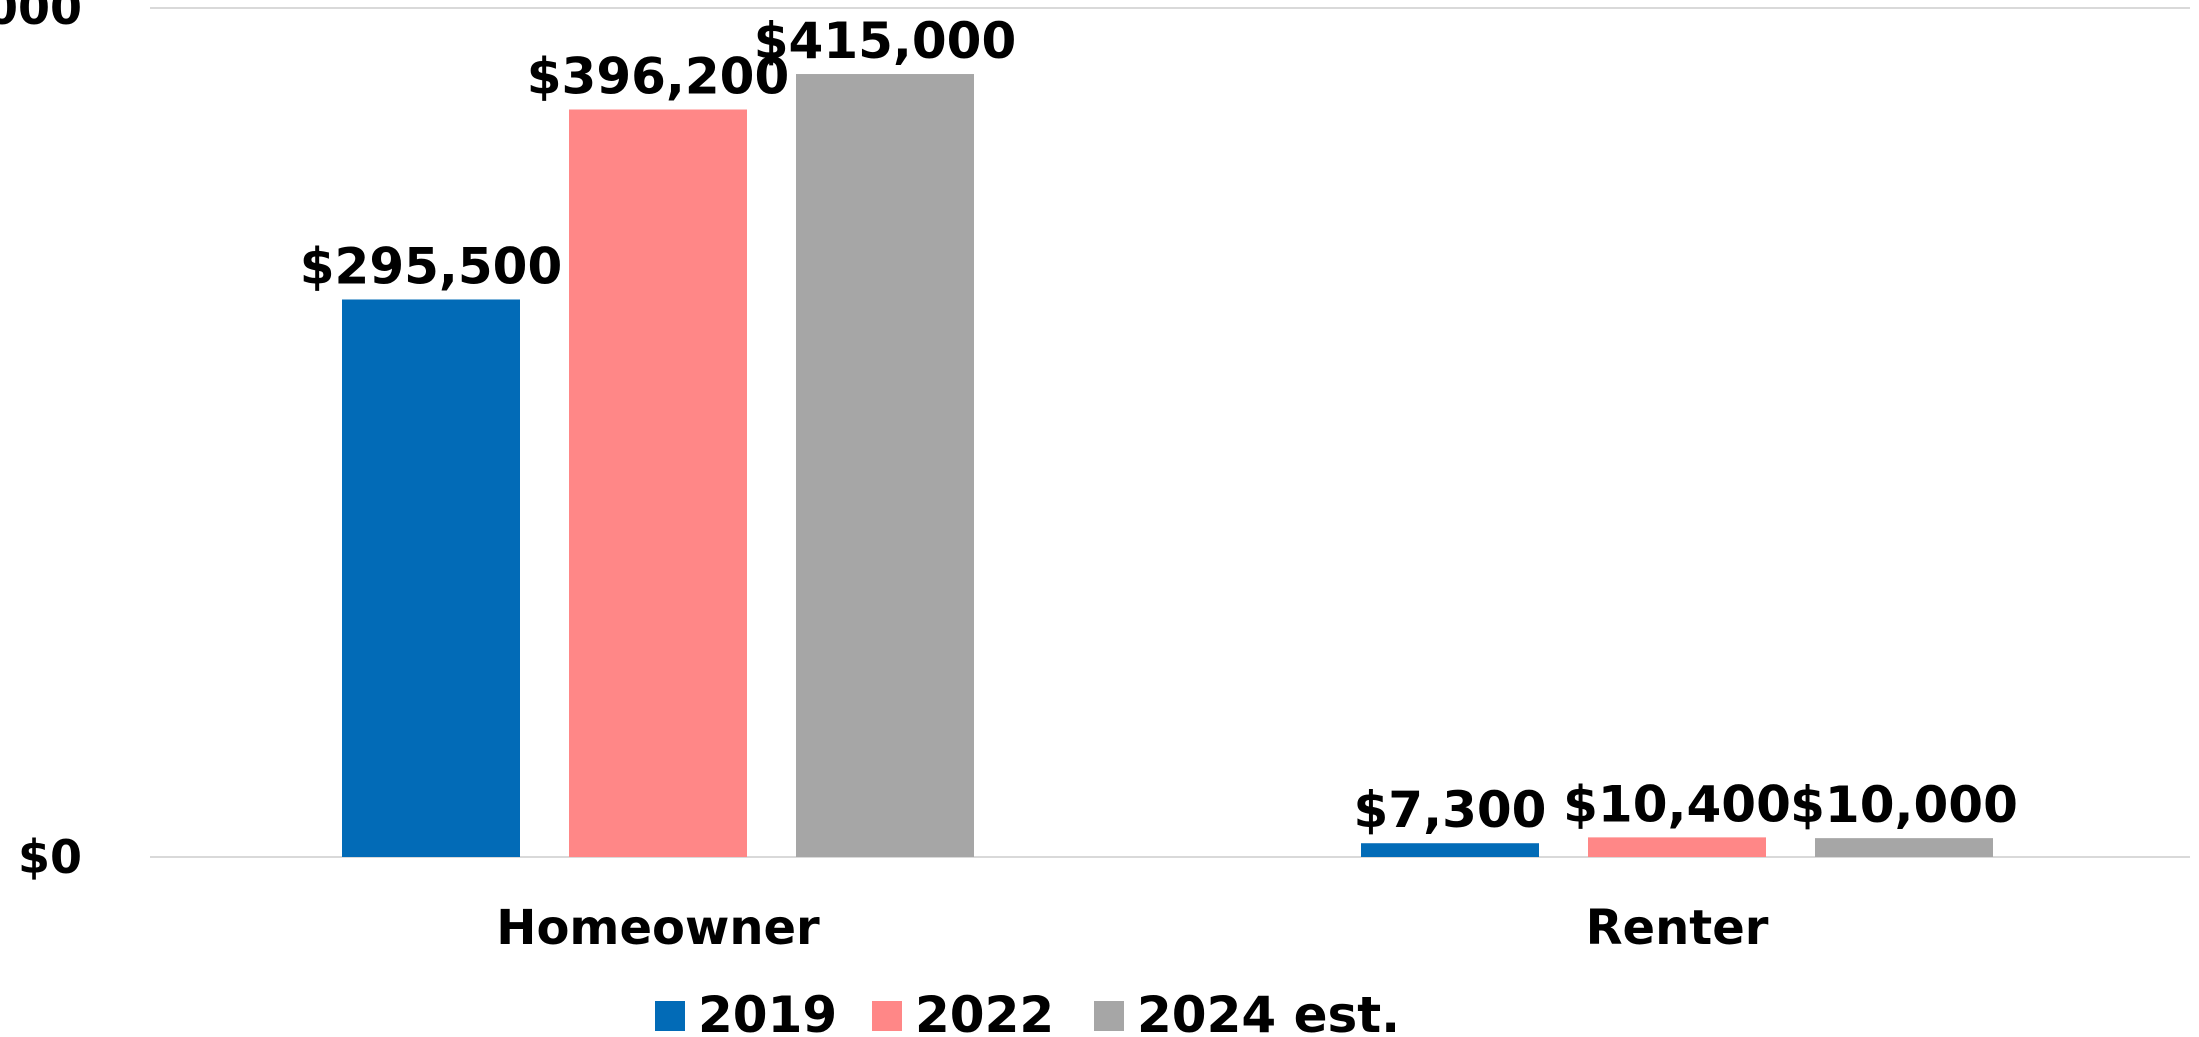 Image resolution: width=2199 pixels, height=1037 pixels. What do you see at coordinates (1132, 928) in the screenshot?
I see `category-labels: Homeowner Renter` at bounding box center [1132, 928].